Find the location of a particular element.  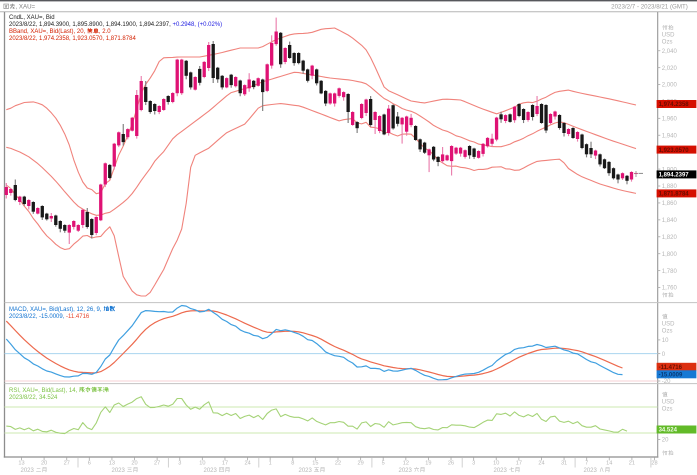

svg-text: 2,020 is located at coordinates (670, 69).